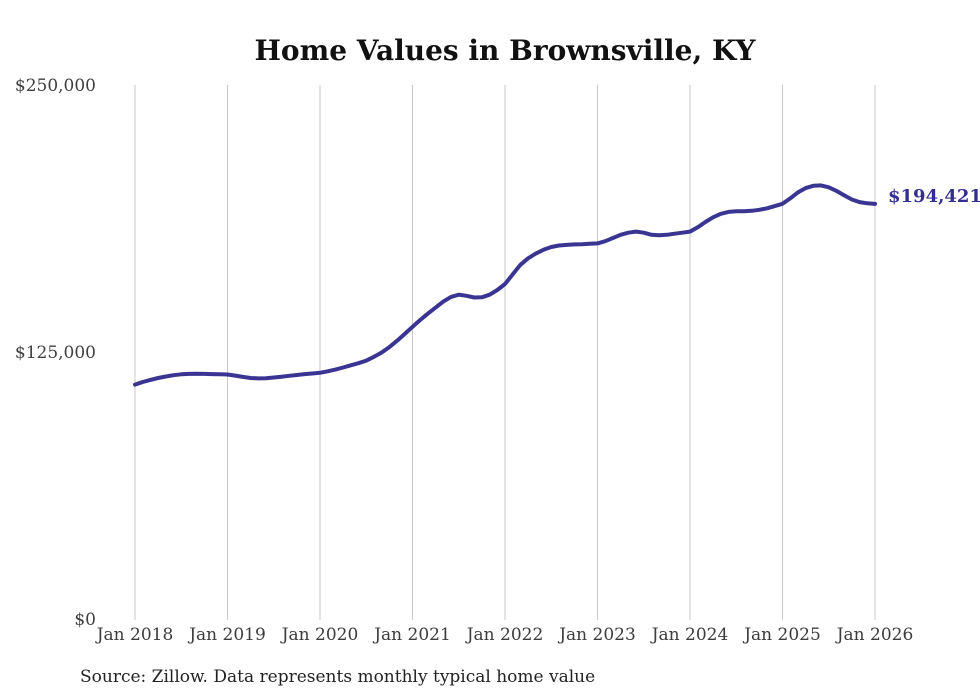 This screenshot has height=699, width=980. I want to click on x-axis-tick-label: Jan 2024, so click(690, 635).